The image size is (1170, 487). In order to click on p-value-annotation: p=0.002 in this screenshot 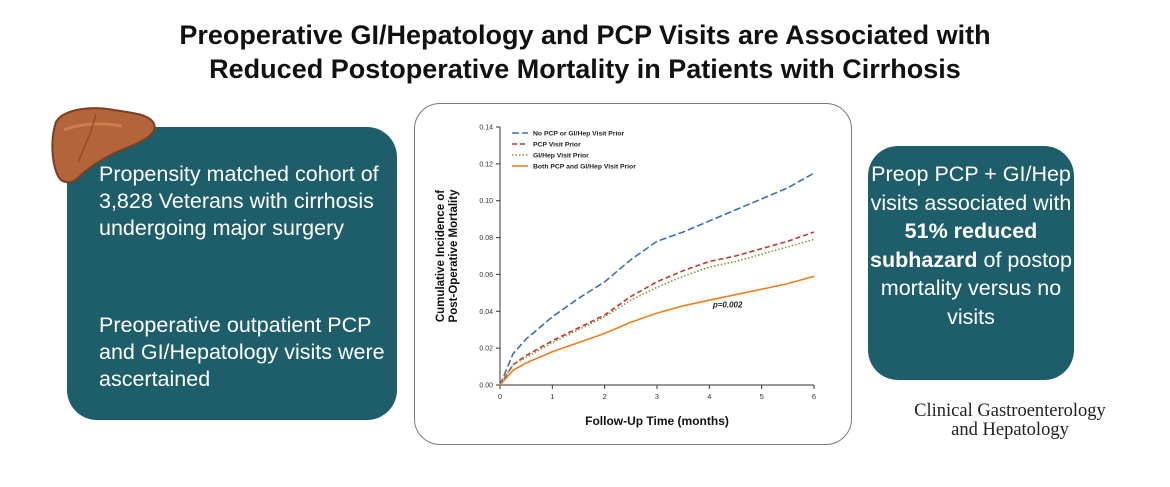, I will do `click(727, 305)`.